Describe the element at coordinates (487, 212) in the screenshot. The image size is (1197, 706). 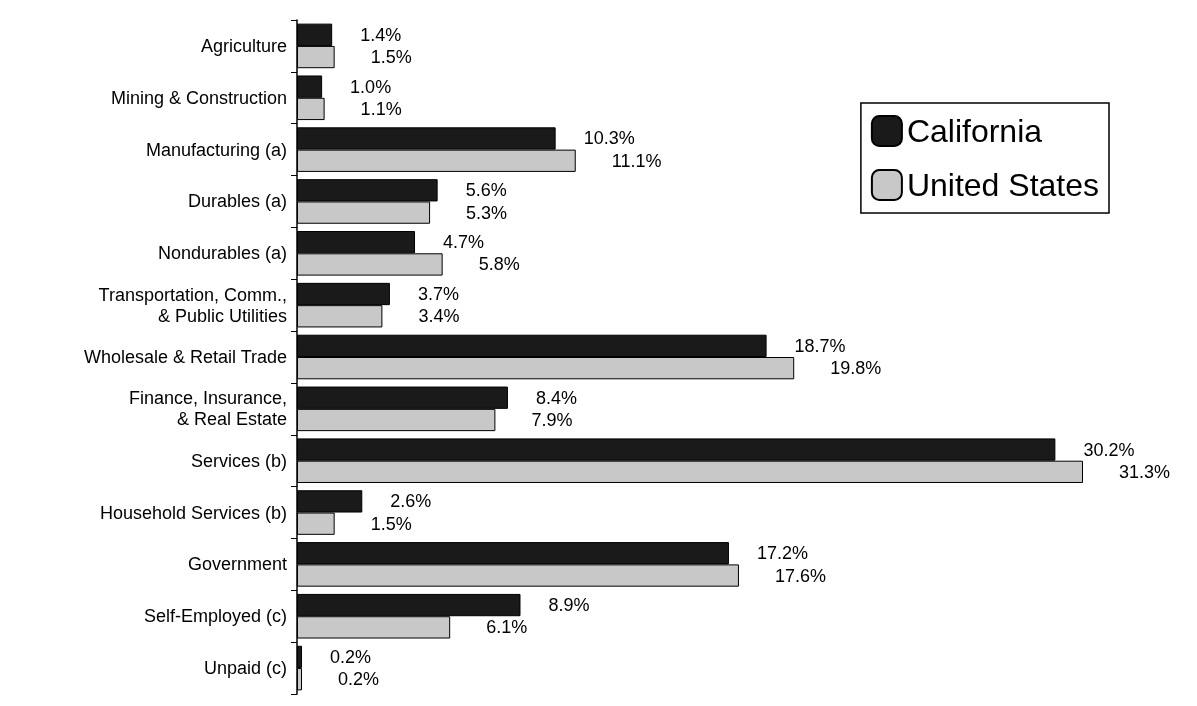
I see `data-label: 5.3%` at that location.